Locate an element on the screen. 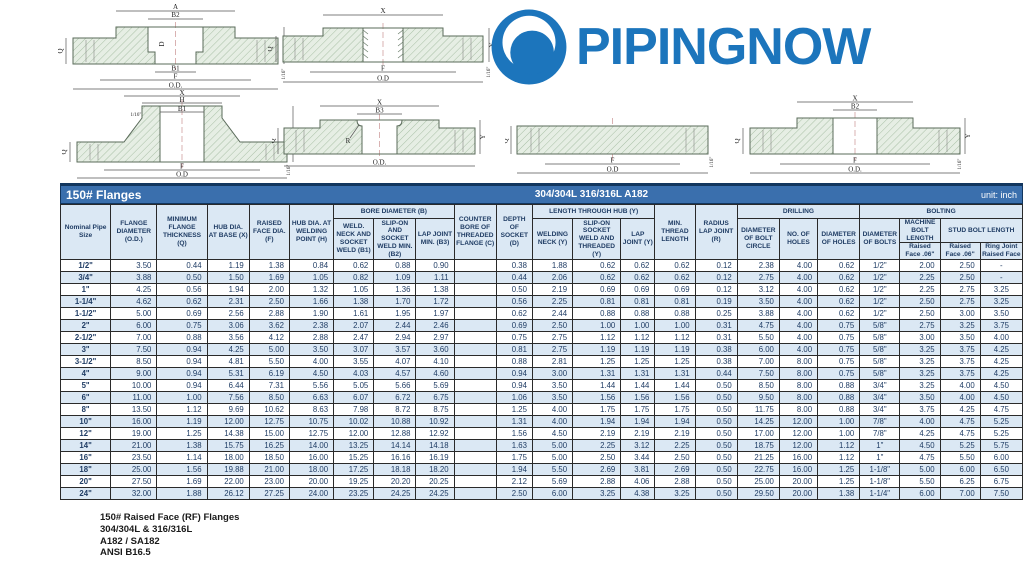 Image resolution: width=1024 pixels, height=576 pixels. value-cell: 5.50 is located at coordinates (269, 361).